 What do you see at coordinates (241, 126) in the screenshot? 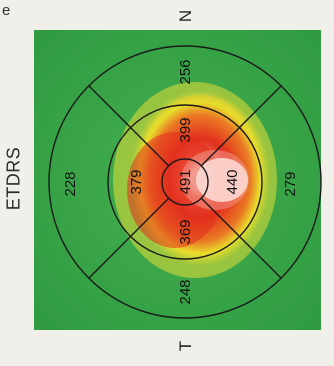
I see `grid-line-ne` at bounding box center [241, 126].